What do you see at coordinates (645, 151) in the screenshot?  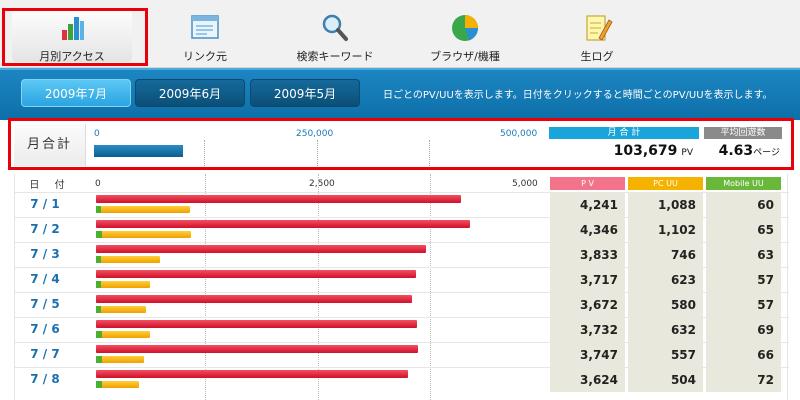 I see `monthly-total-value: 103,679` at bounding box center [645, 151].